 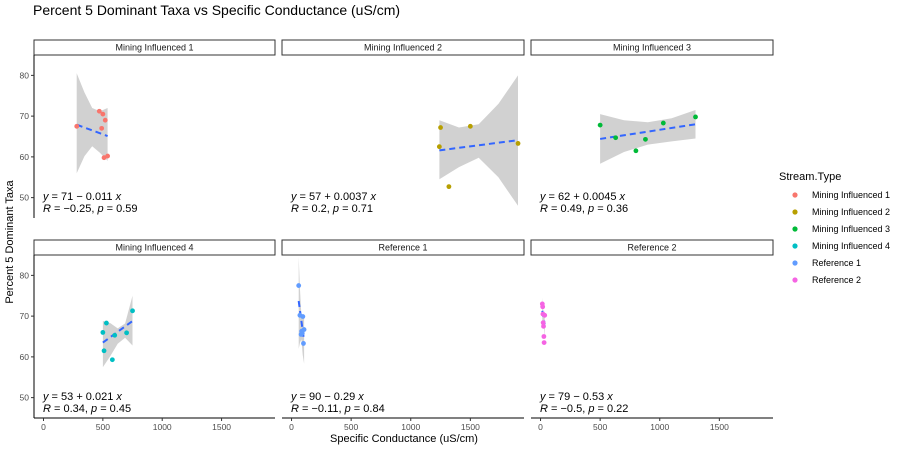 I want to click on regression-equation: y = 79 − 0.53 x, so click(x=576, y=397).